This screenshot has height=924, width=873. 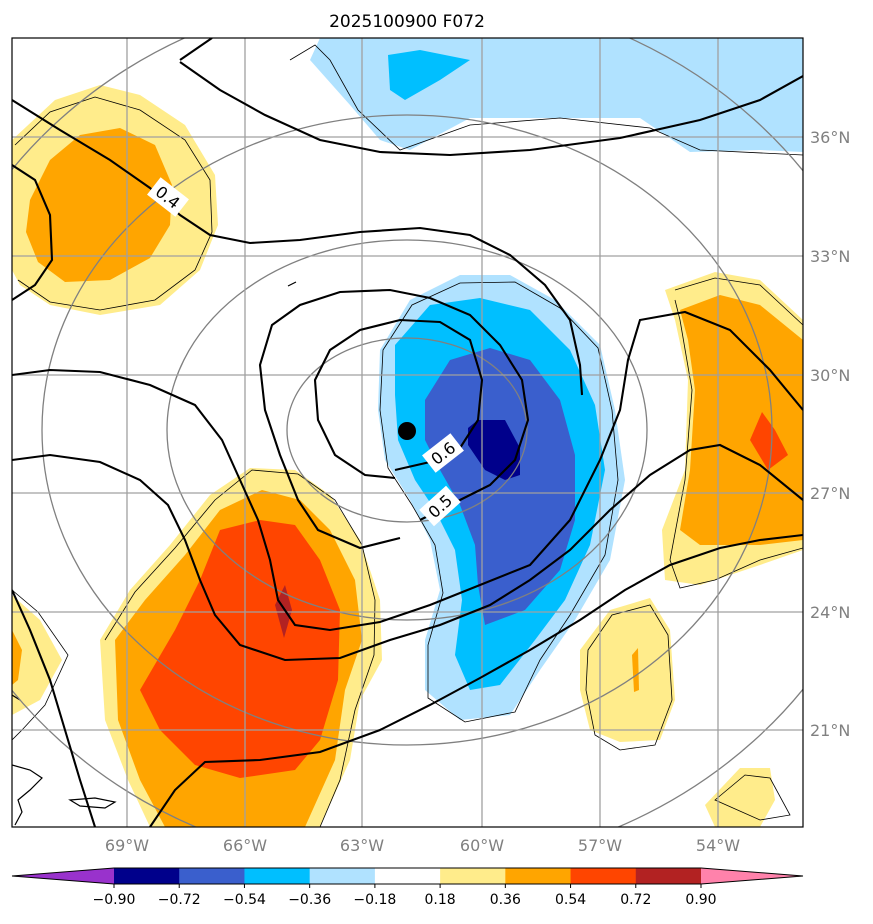 I want to click on thin-contour-west, so click(x=40, y=665).